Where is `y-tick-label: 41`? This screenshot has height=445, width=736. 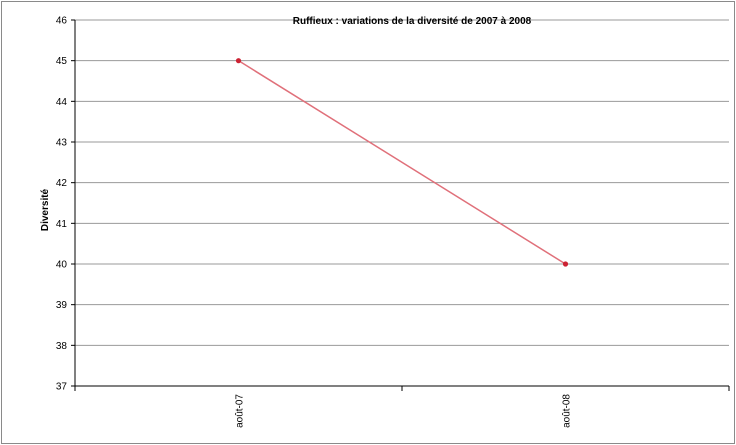
y-tick-label: 41 is located at coordinates (62, 224).